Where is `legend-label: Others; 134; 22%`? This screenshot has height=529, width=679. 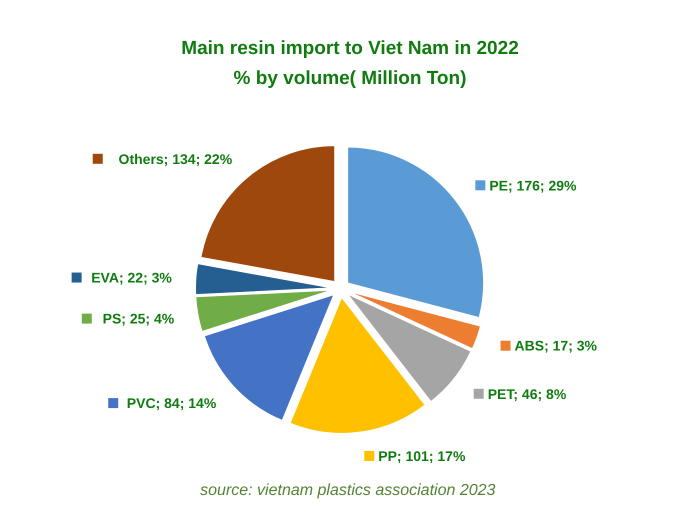
legend-label: Others; 134; 22% is located at coordinates (175, 158).